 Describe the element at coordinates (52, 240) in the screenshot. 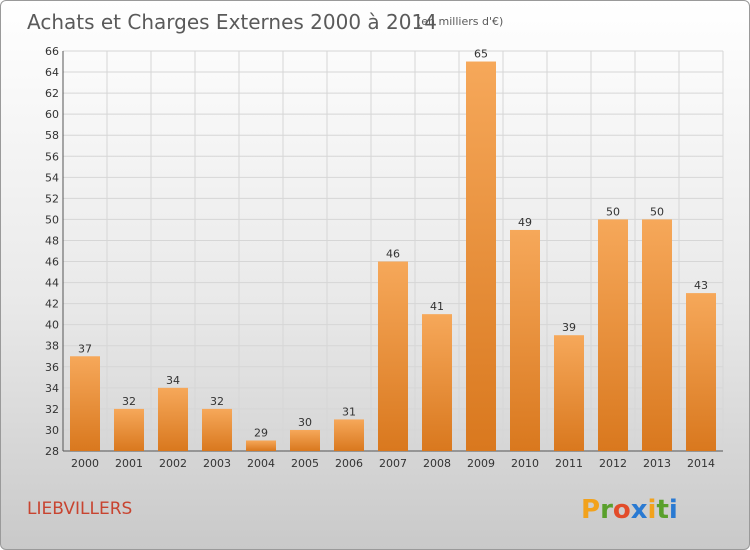

I see `y-tick-label: 48` at that location.